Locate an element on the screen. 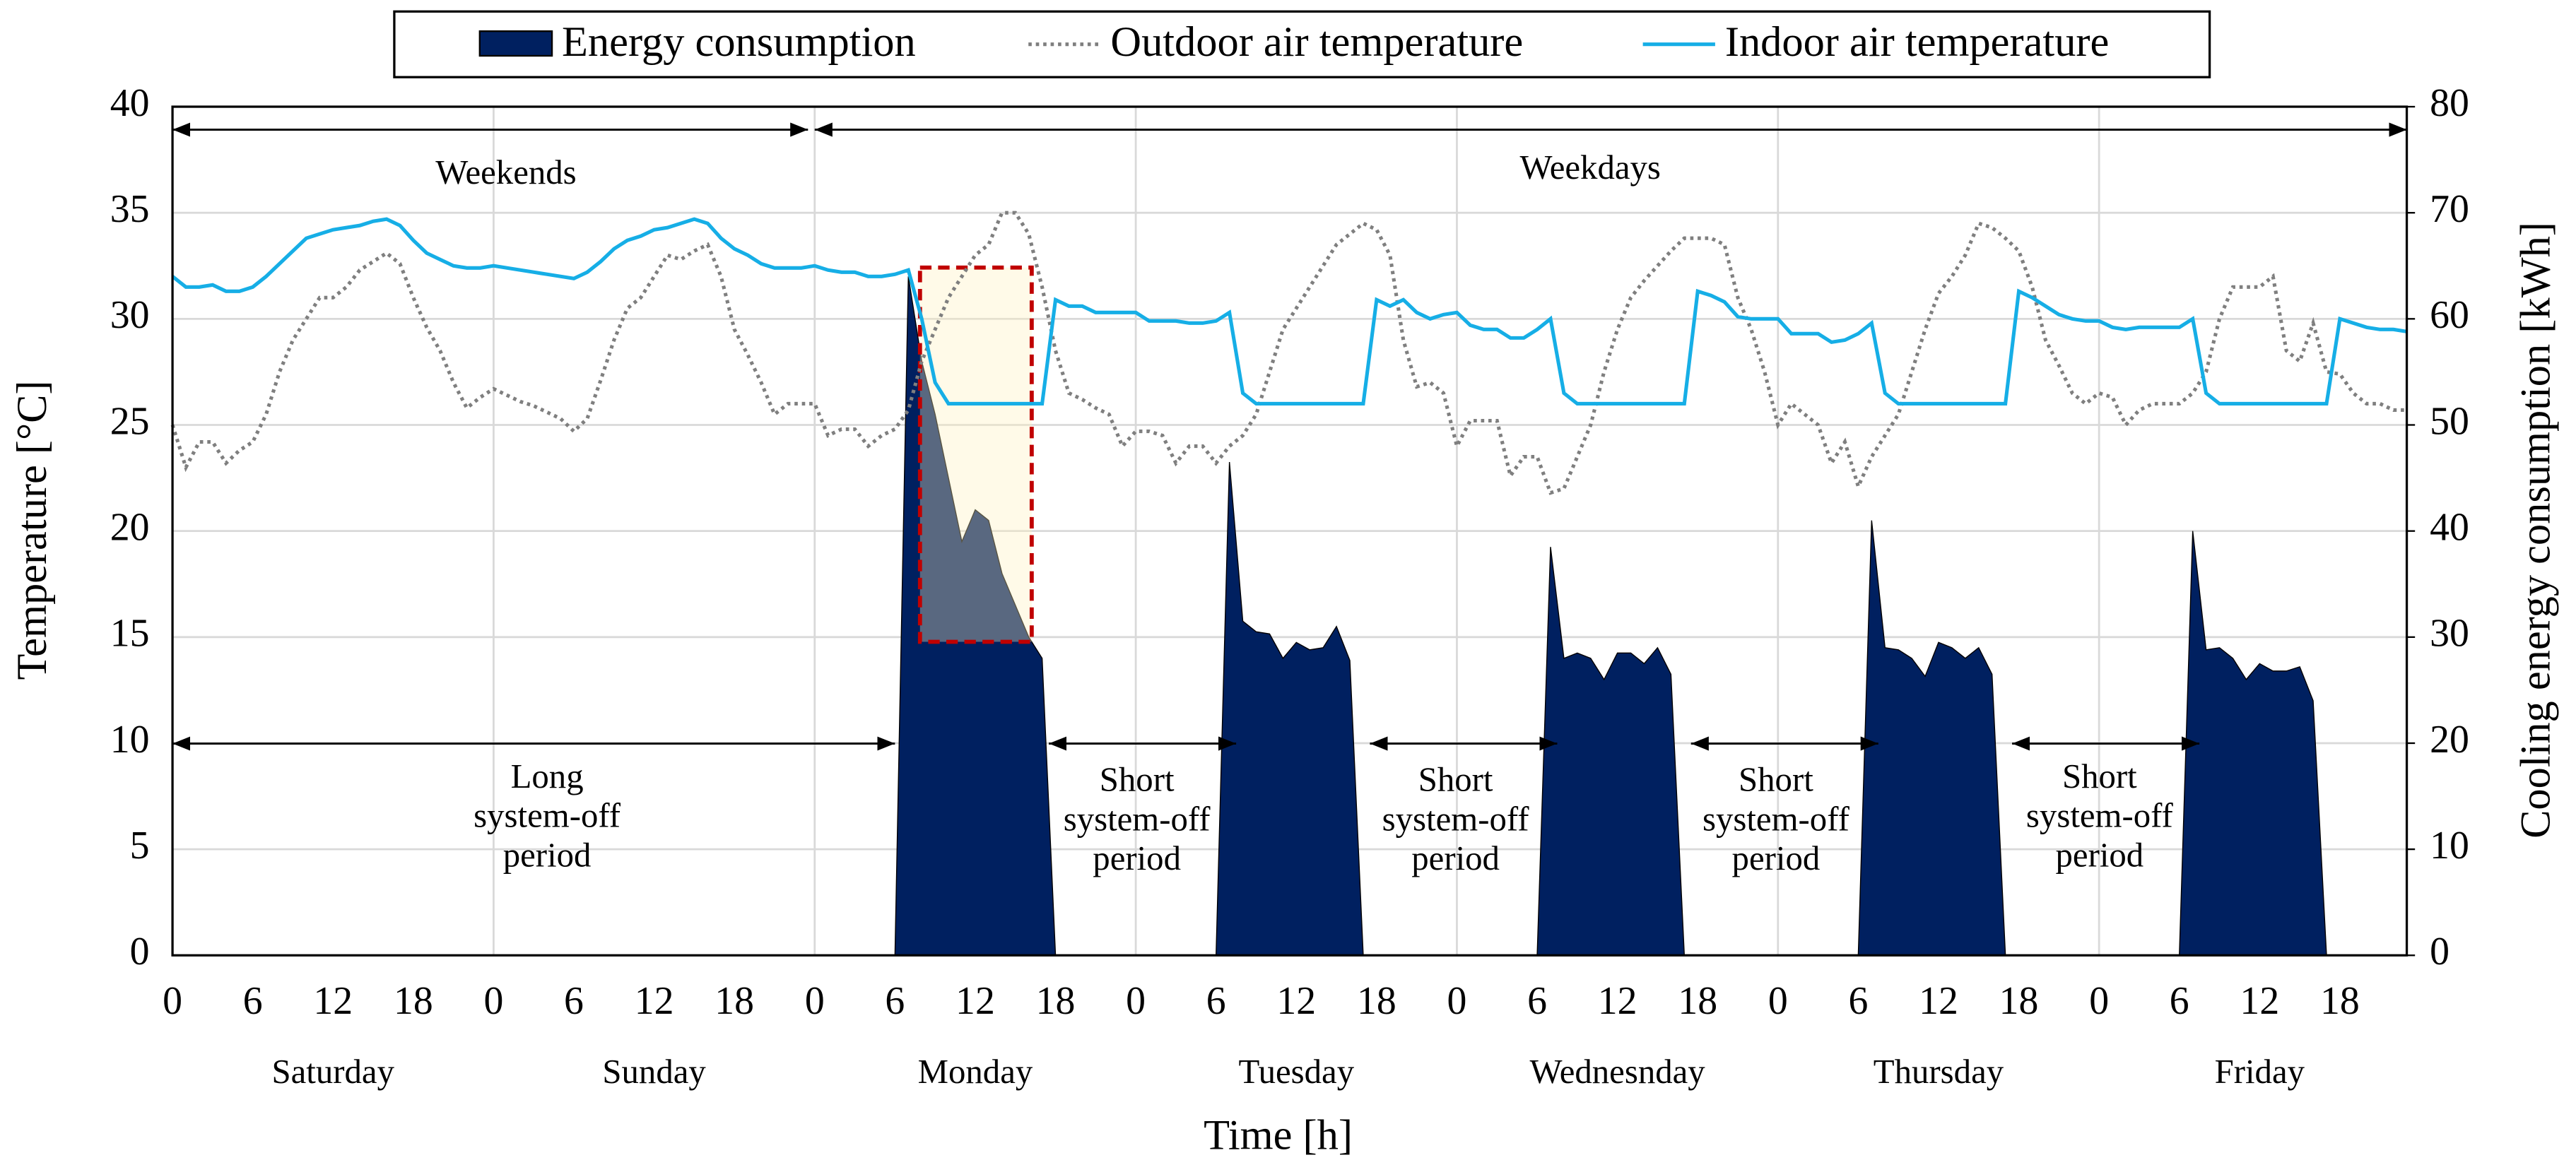 The image size is (2576, 1172). y-tick-label: 0 is located at coordinates (140, 951).